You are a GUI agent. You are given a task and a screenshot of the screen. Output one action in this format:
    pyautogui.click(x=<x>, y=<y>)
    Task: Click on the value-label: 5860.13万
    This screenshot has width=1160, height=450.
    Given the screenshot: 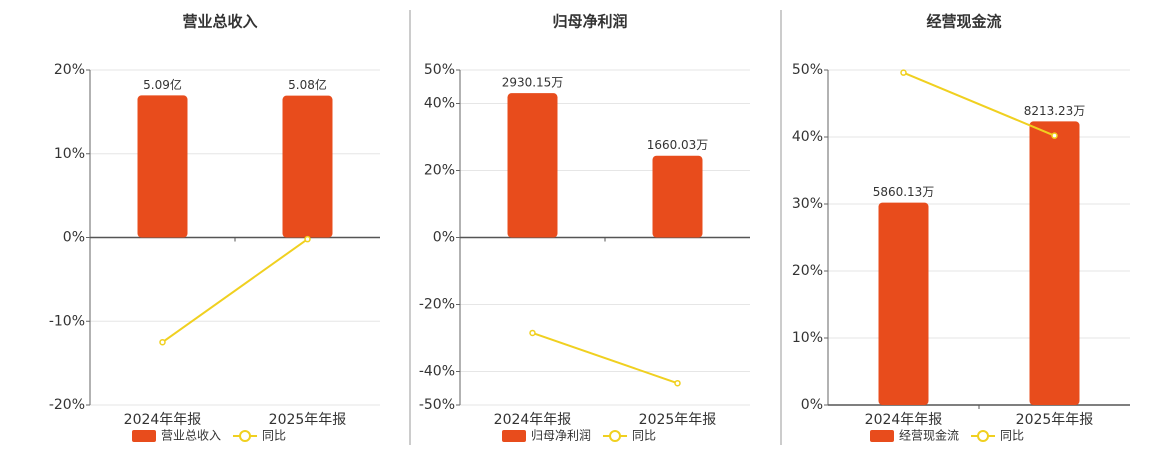 What is the action you would take?
    pyautogui.click(x=904, y=192)
    